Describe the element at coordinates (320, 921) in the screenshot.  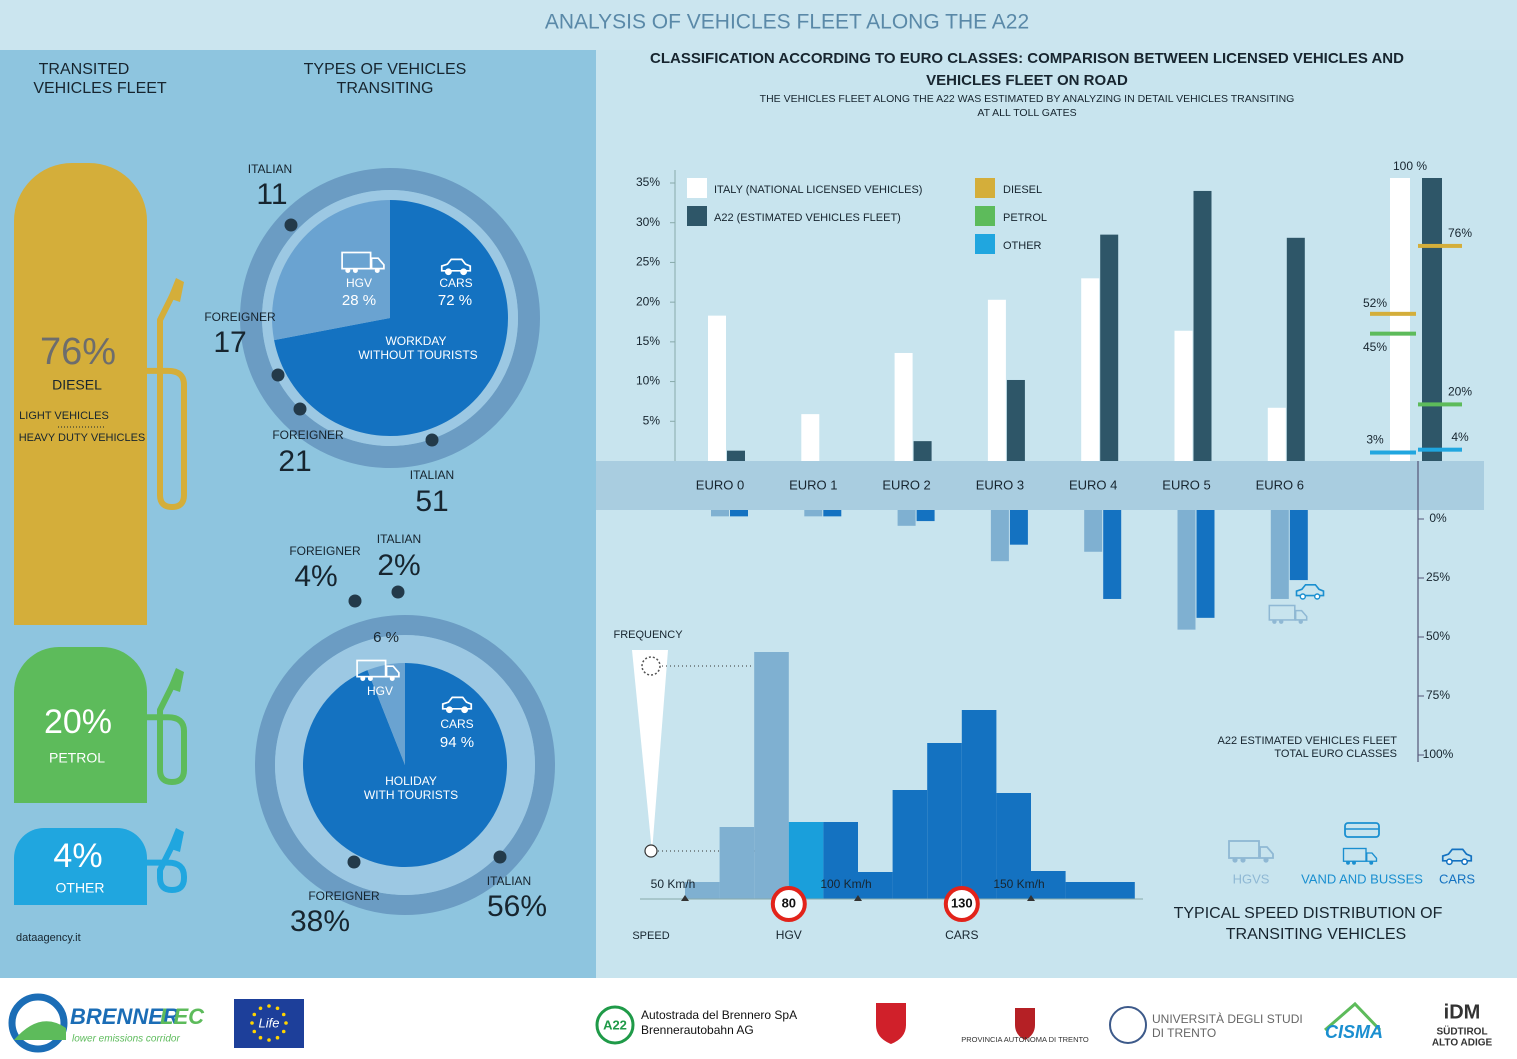
I see `origin-value: 38%` at that location.